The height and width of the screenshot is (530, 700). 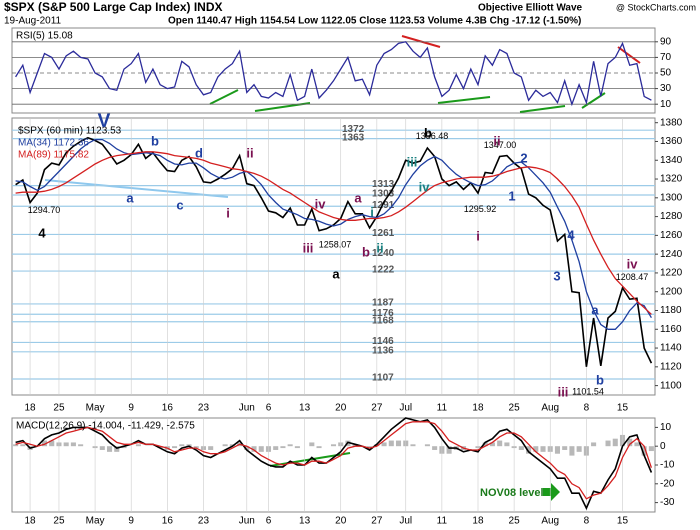 What do you see at coordinates (663, 446) in the screenshot?
I see `y-tick-label: 0` at bounding box center [663, 446].